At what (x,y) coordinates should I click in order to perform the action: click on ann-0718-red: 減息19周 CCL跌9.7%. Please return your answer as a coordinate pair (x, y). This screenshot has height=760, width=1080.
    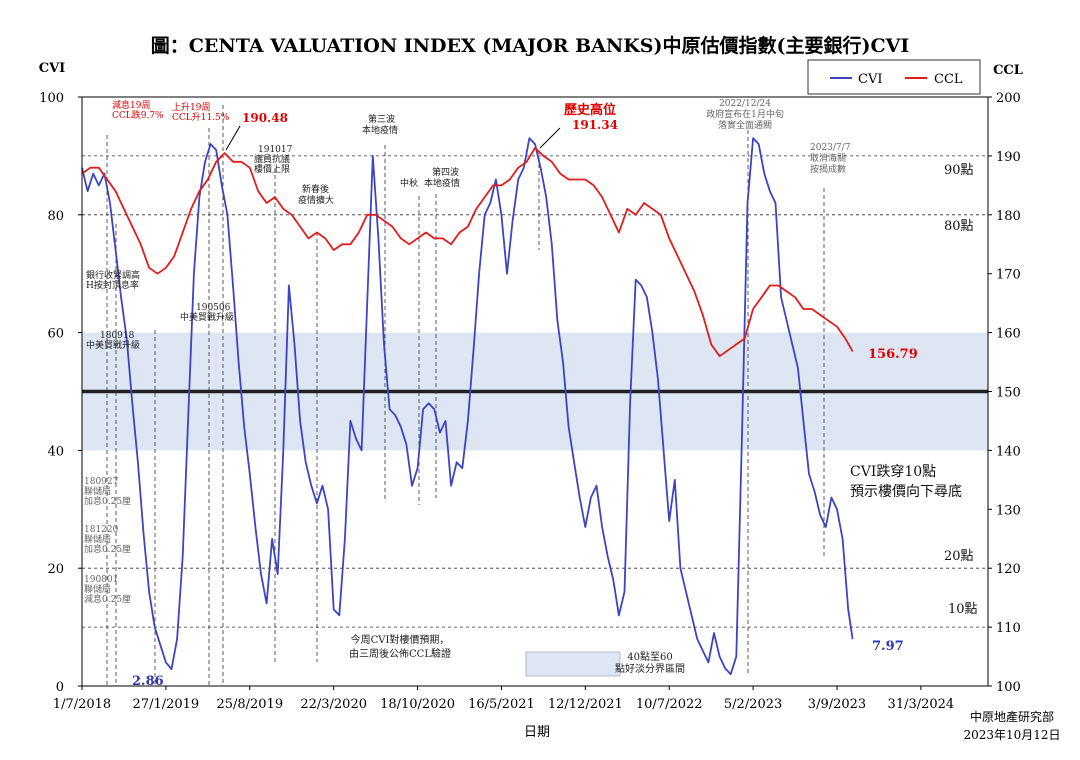
    Looking at the image, I should click on (138, 110).